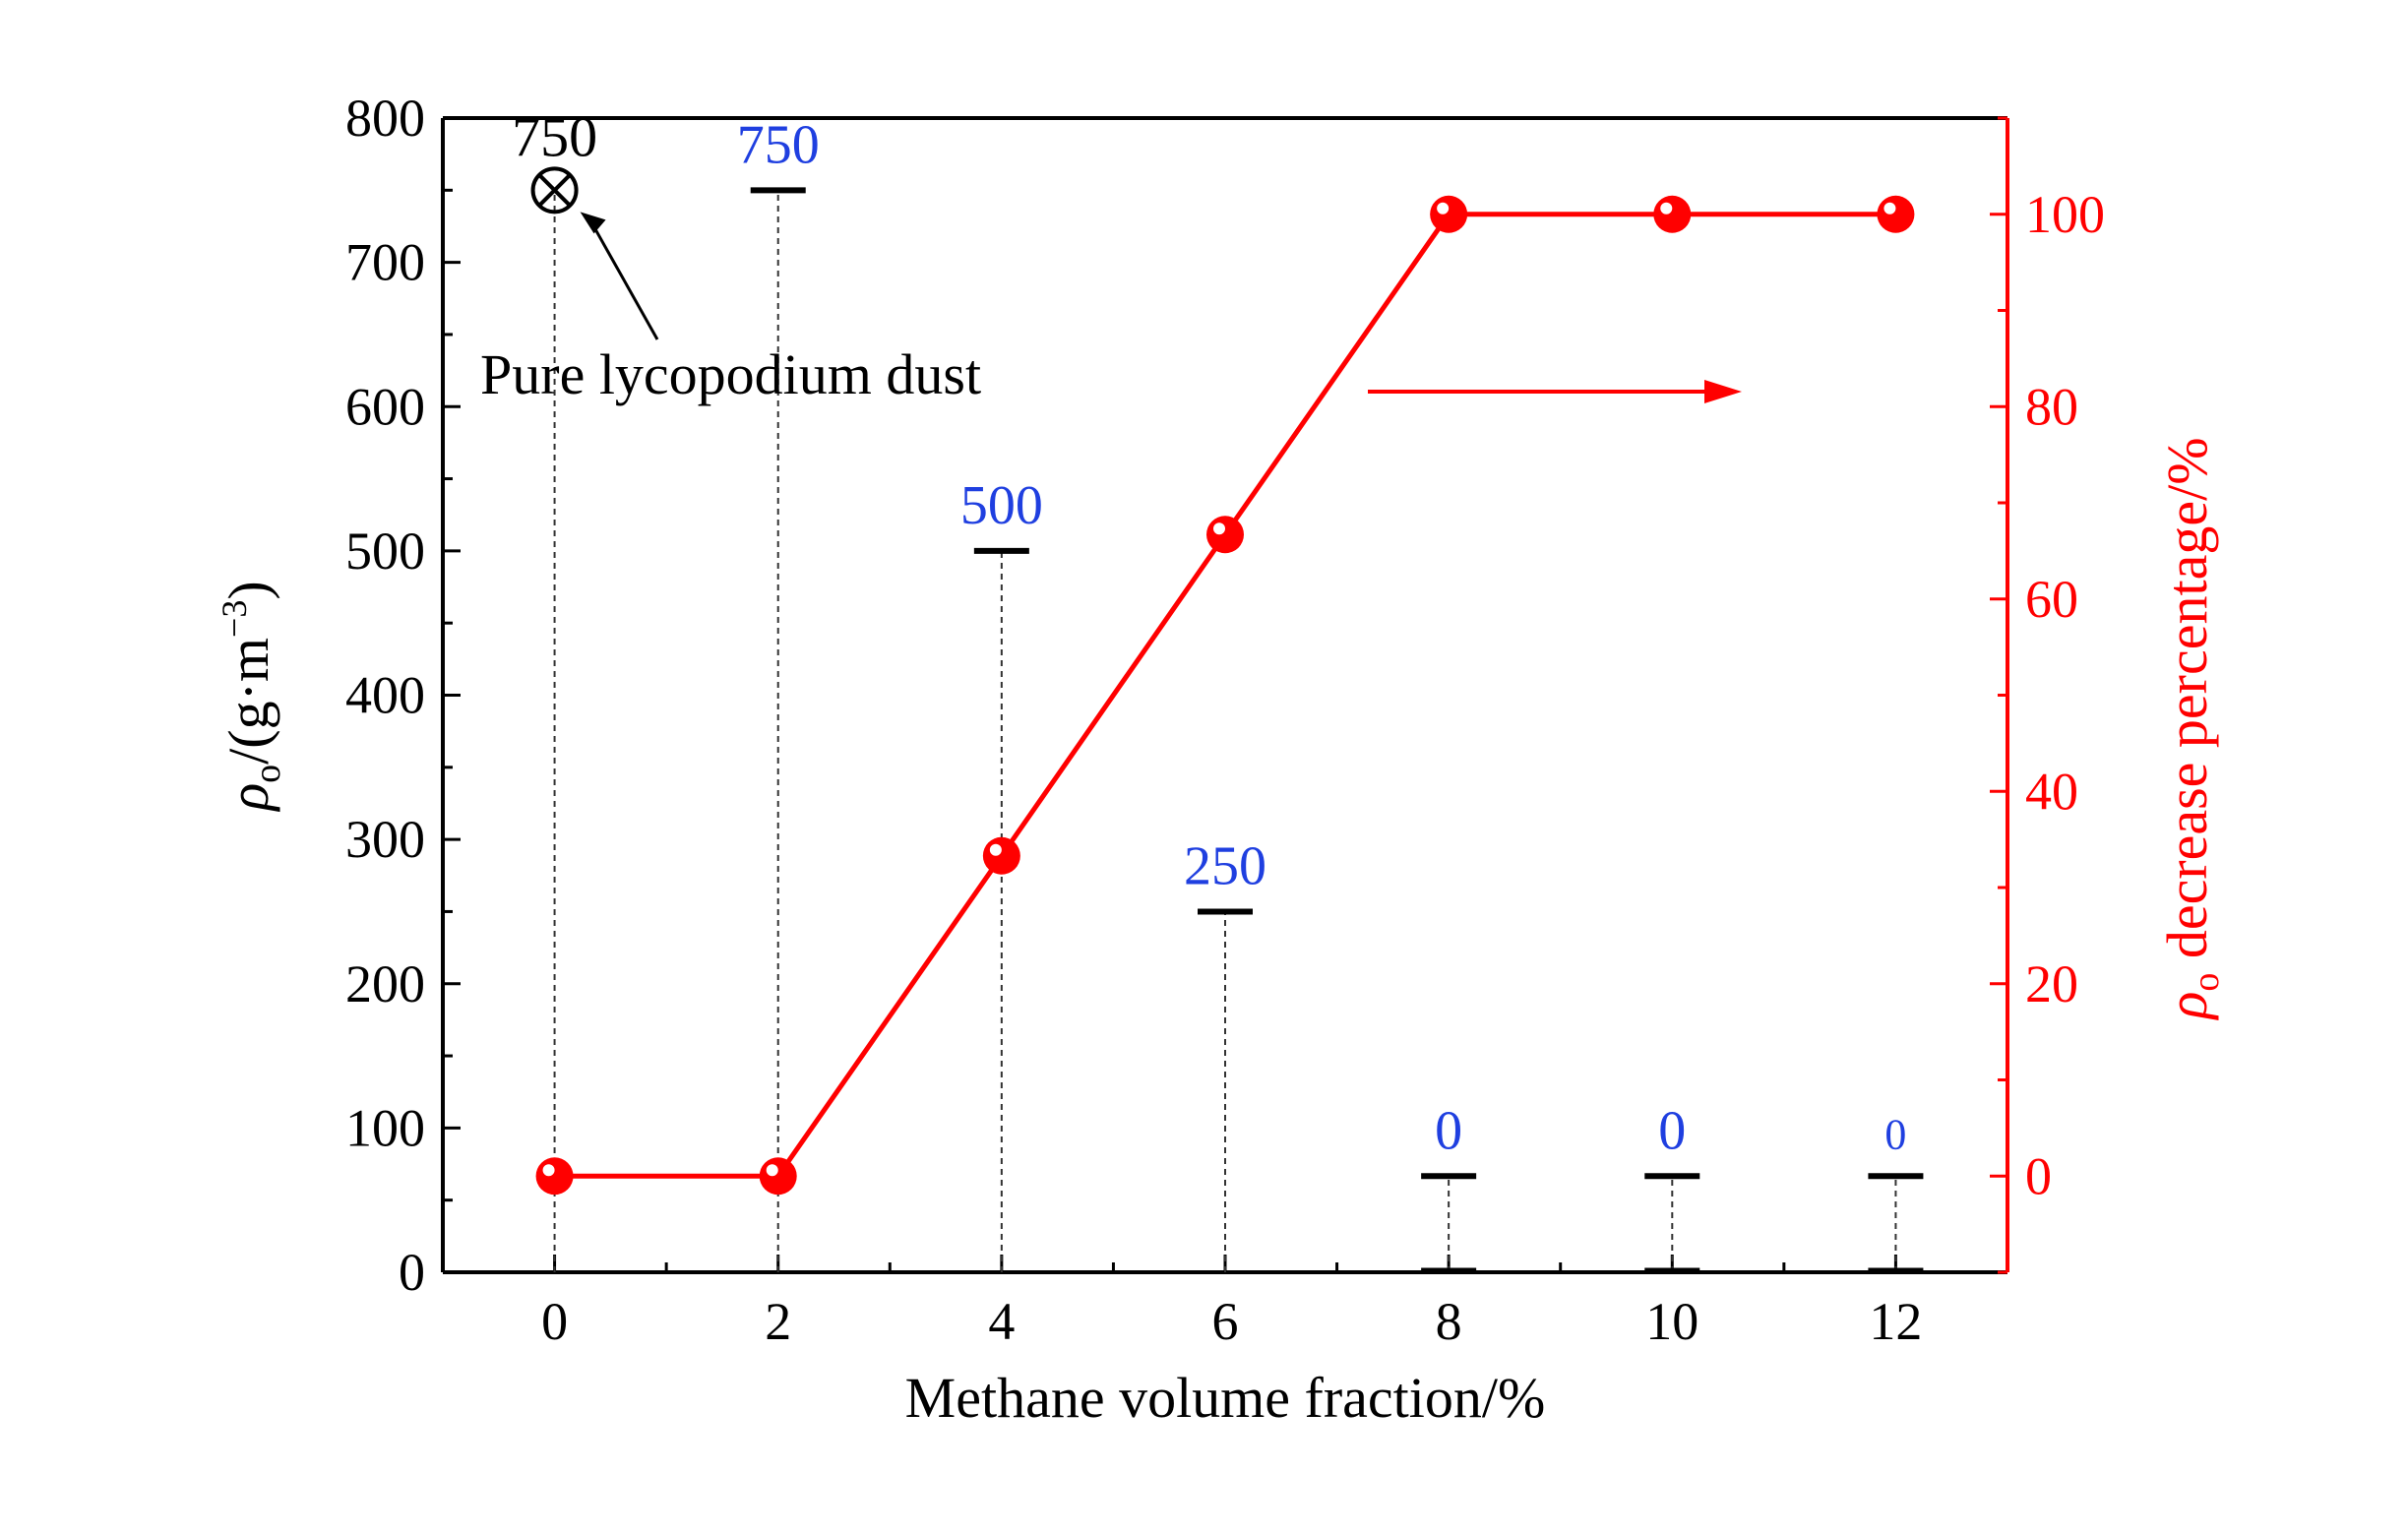 Image resolution: width=2408 pixels, height=1534 pixels. Describe the element at coordinates (1672, 1321) in the screenshot. I see `x-tick-label: 10` at that location.